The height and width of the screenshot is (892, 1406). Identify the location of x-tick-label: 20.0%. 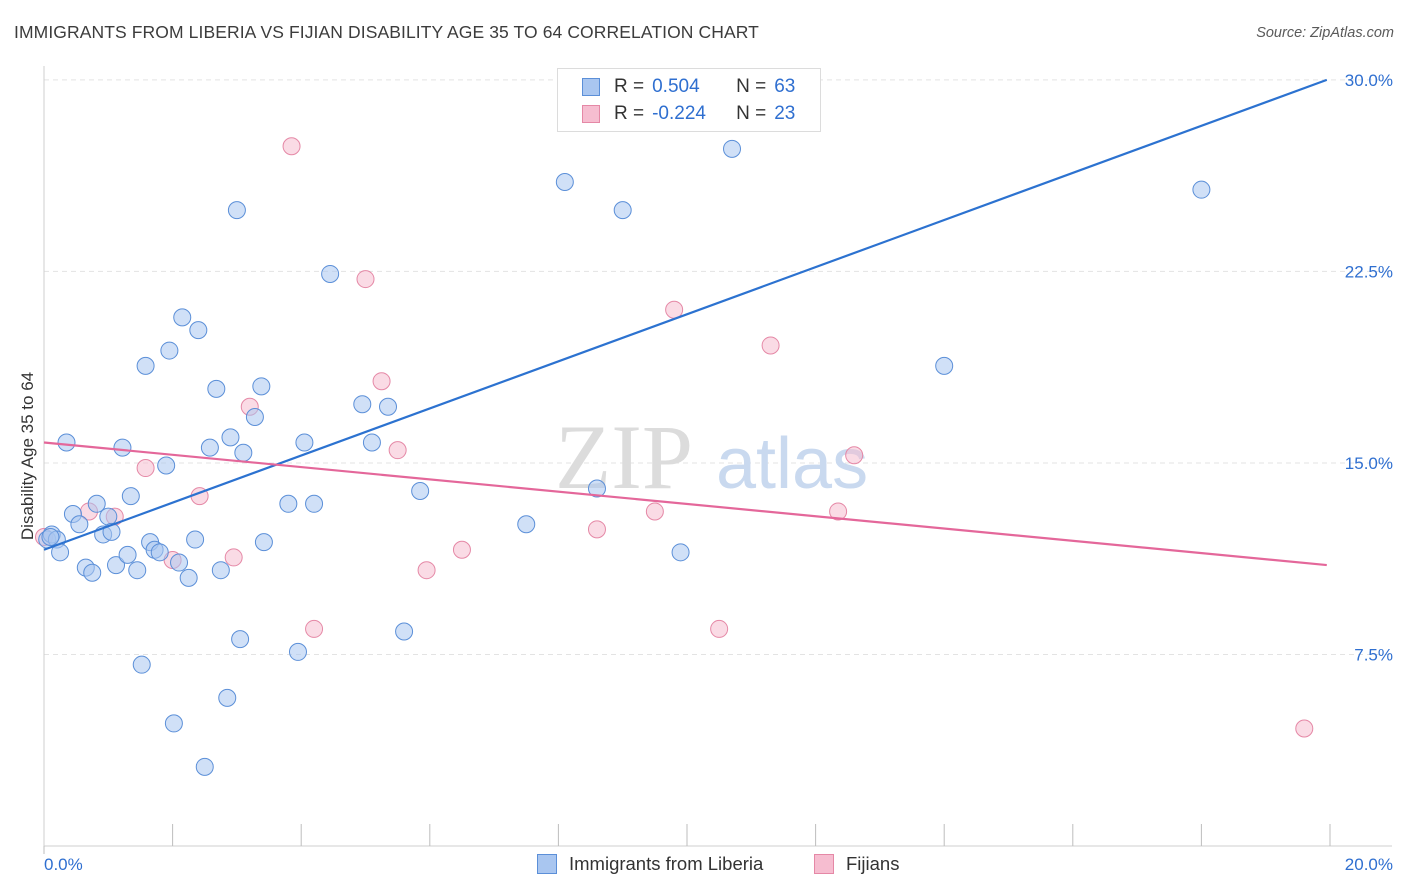
(1369, 864).